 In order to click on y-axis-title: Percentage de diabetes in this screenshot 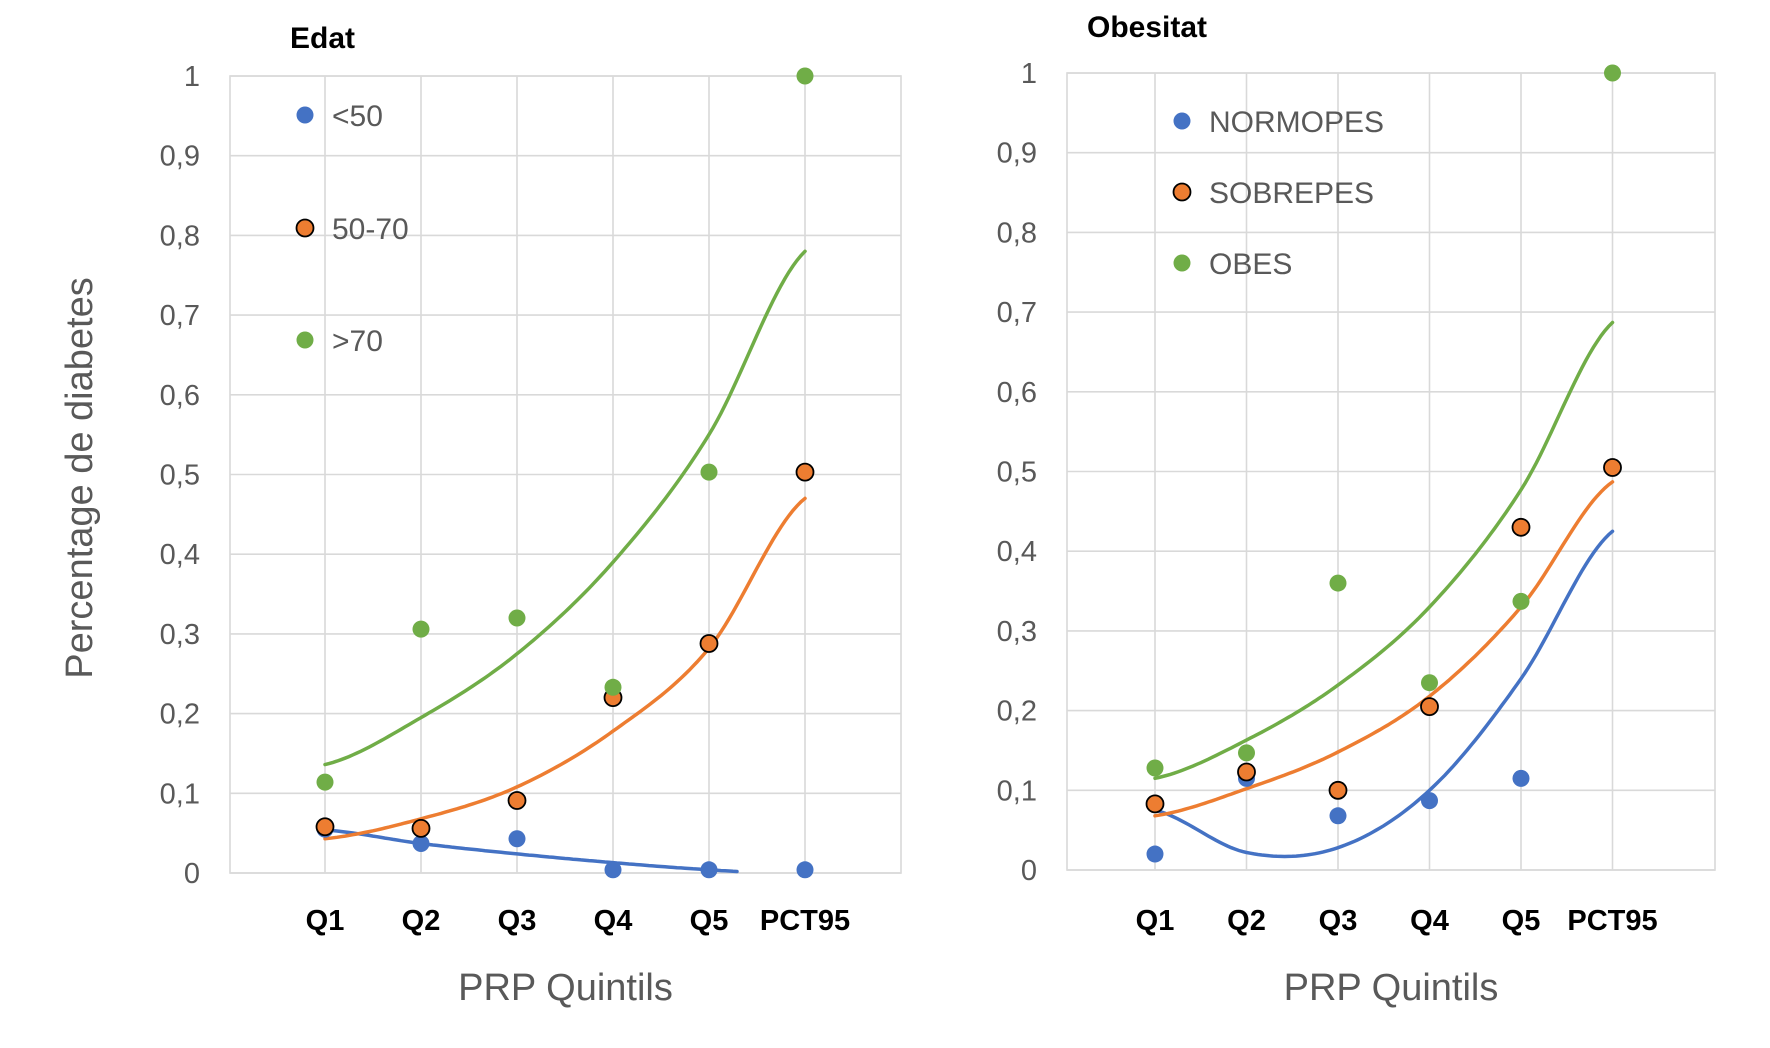, I will do `click(80, 477)`.